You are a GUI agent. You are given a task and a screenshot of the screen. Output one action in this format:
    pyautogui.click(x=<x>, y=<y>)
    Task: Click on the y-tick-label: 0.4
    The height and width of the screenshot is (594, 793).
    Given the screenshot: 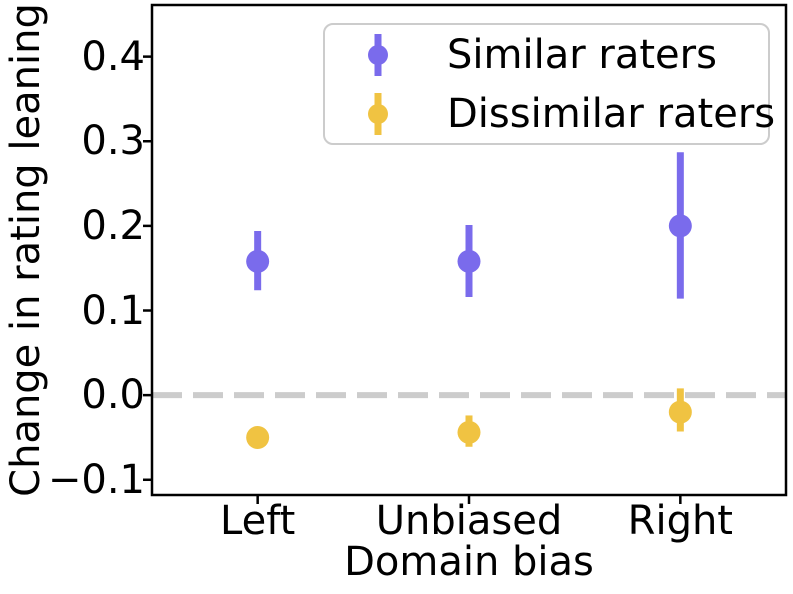 What is the action you would take?
    pyautogui.click(x=113, y=56)
    